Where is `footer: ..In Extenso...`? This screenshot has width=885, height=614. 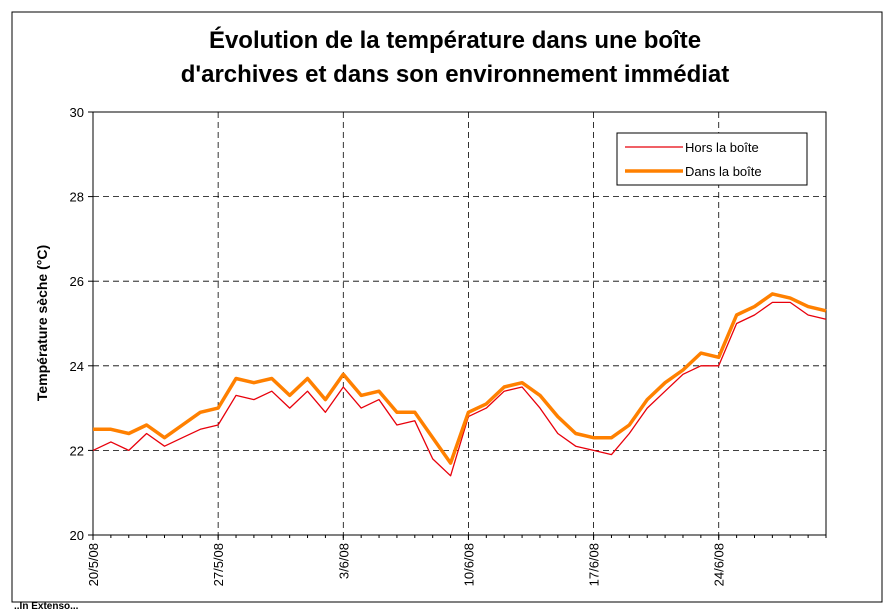
footer: ..In Extenso... is located at coordinates (46, 606).